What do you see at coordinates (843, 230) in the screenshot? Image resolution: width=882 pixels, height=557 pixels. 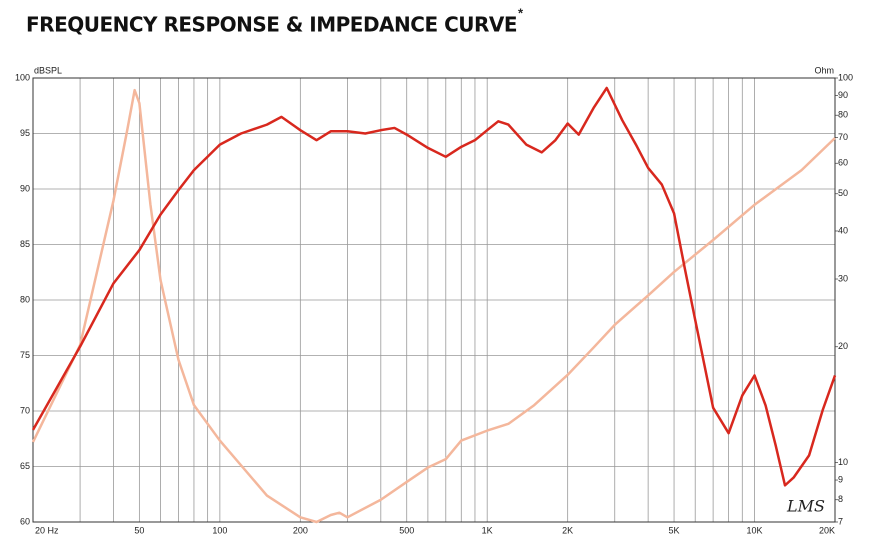 I see `y2-tick-label: 40` at bounding box center [843, 230].